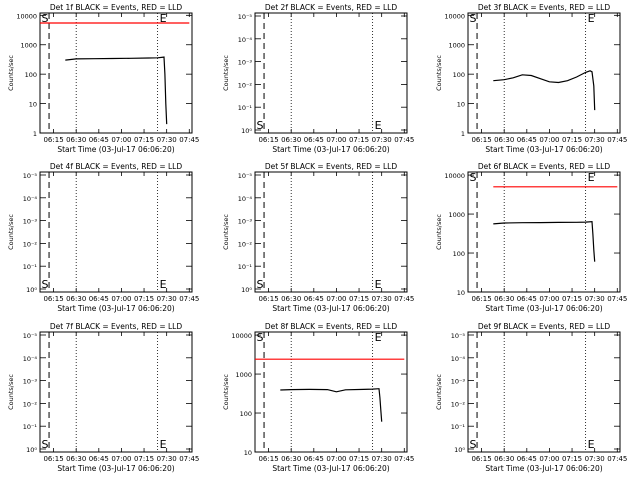 This screenshot has width=640, height=480. Describe the element at coordinates (544, 7) in the screenshot. I see `chart-title: Det 3f BLACK = Events, RED = LLD` at that location.